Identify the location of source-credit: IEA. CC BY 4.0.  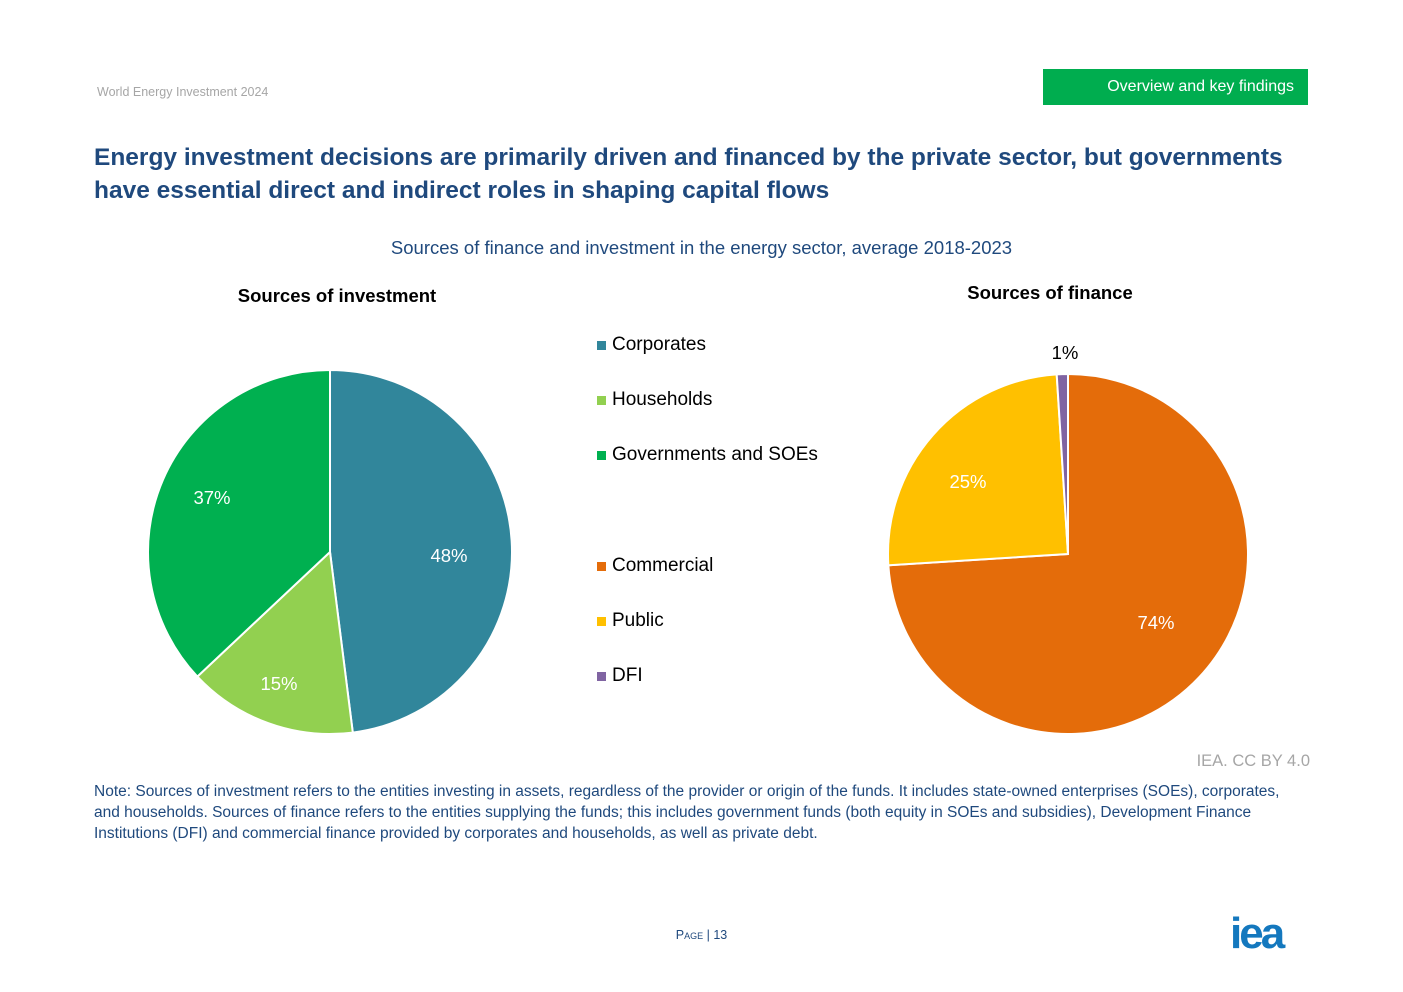
(1253, 761).